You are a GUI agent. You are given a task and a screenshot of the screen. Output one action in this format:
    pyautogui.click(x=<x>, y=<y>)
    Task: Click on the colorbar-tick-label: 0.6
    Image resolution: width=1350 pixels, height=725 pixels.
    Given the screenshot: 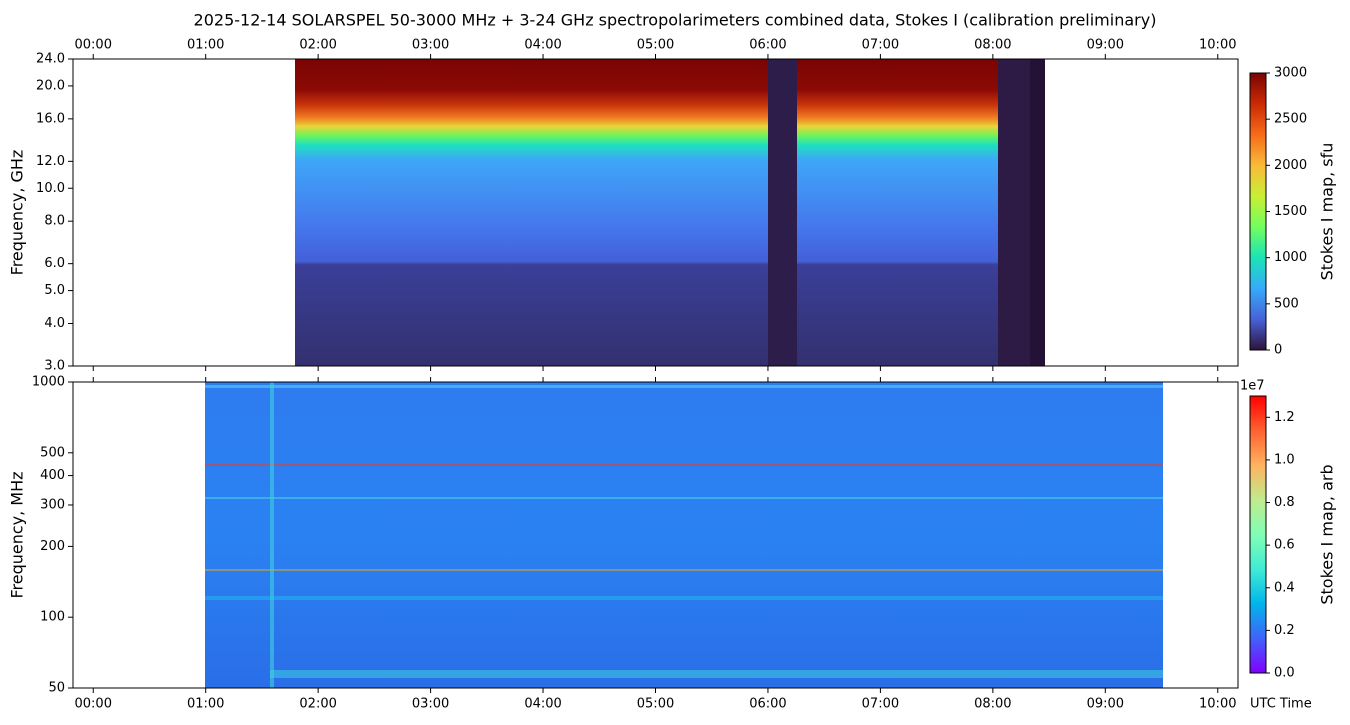 What is the action you would take?
    pyautogui.click(x=1284, y=545)
    